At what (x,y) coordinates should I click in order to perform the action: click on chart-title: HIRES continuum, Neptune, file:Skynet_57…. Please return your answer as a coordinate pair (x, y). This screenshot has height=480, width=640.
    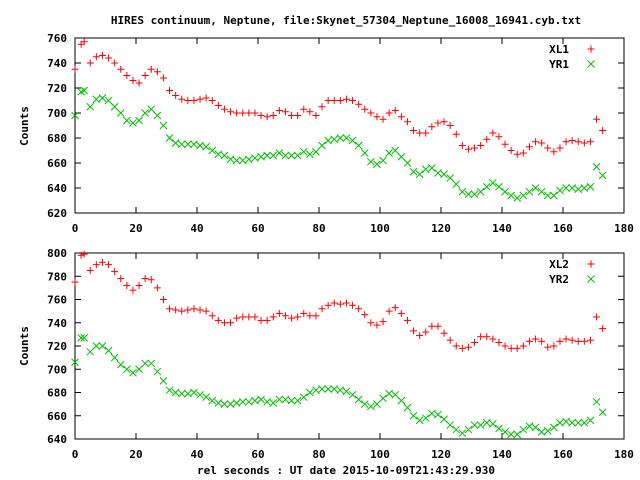
    Looking at the image, I should click on (346, 20).